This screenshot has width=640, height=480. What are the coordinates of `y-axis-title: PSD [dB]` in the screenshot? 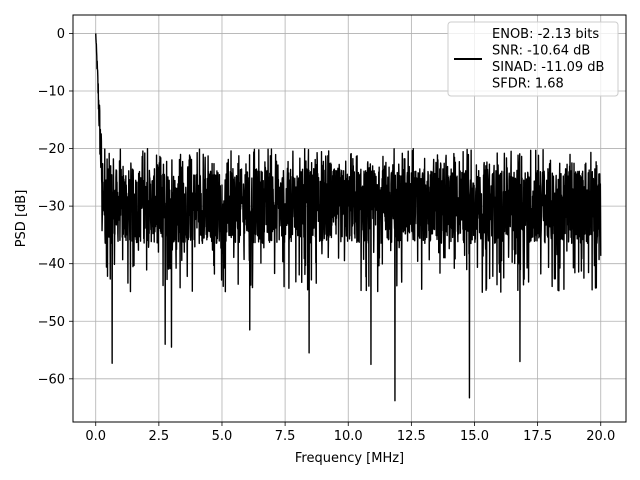 It's located at (21, 219).